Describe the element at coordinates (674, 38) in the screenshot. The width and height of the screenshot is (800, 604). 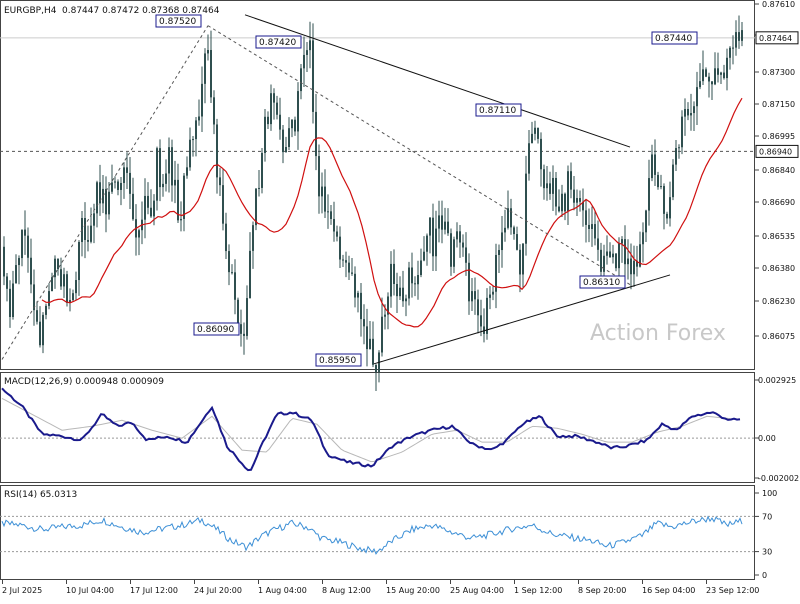
I see `swing-label: 0.87440` at that location.